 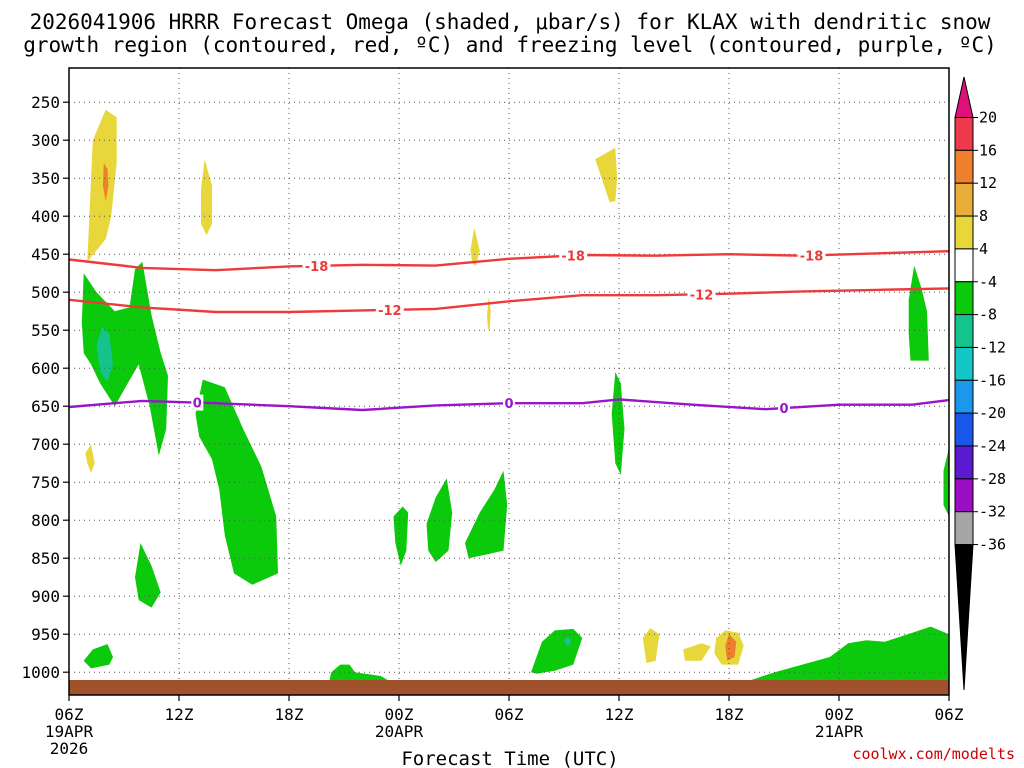 What do you see at coordinates (619, 714) in the screenshot?
I see `x-tick-label-30: 12Z` at bounding box center [619, 714].